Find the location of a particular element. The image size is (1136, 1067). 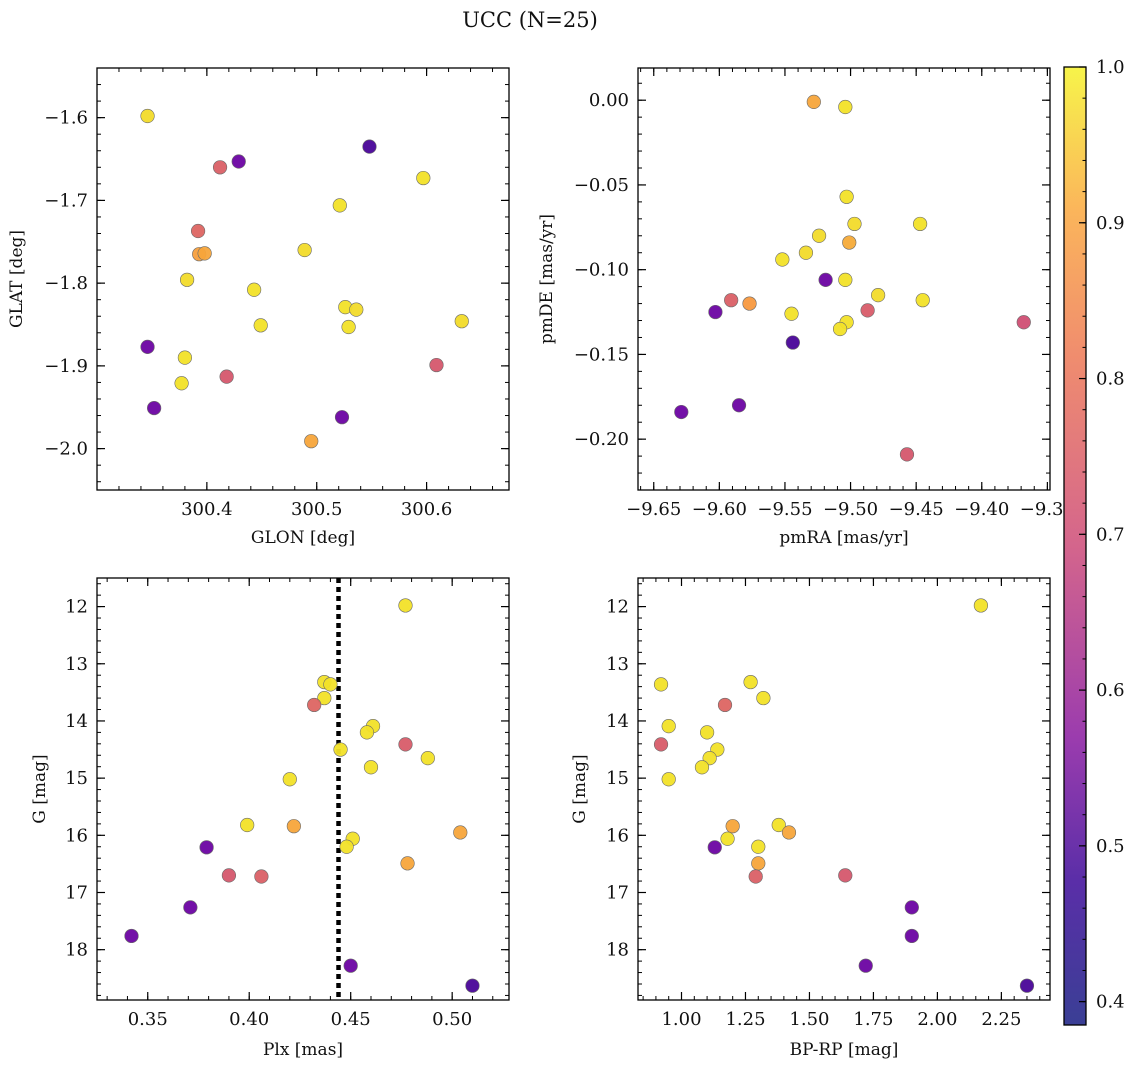

y-axis-label: GLAT [deg] is located at coordinates (17, 279).